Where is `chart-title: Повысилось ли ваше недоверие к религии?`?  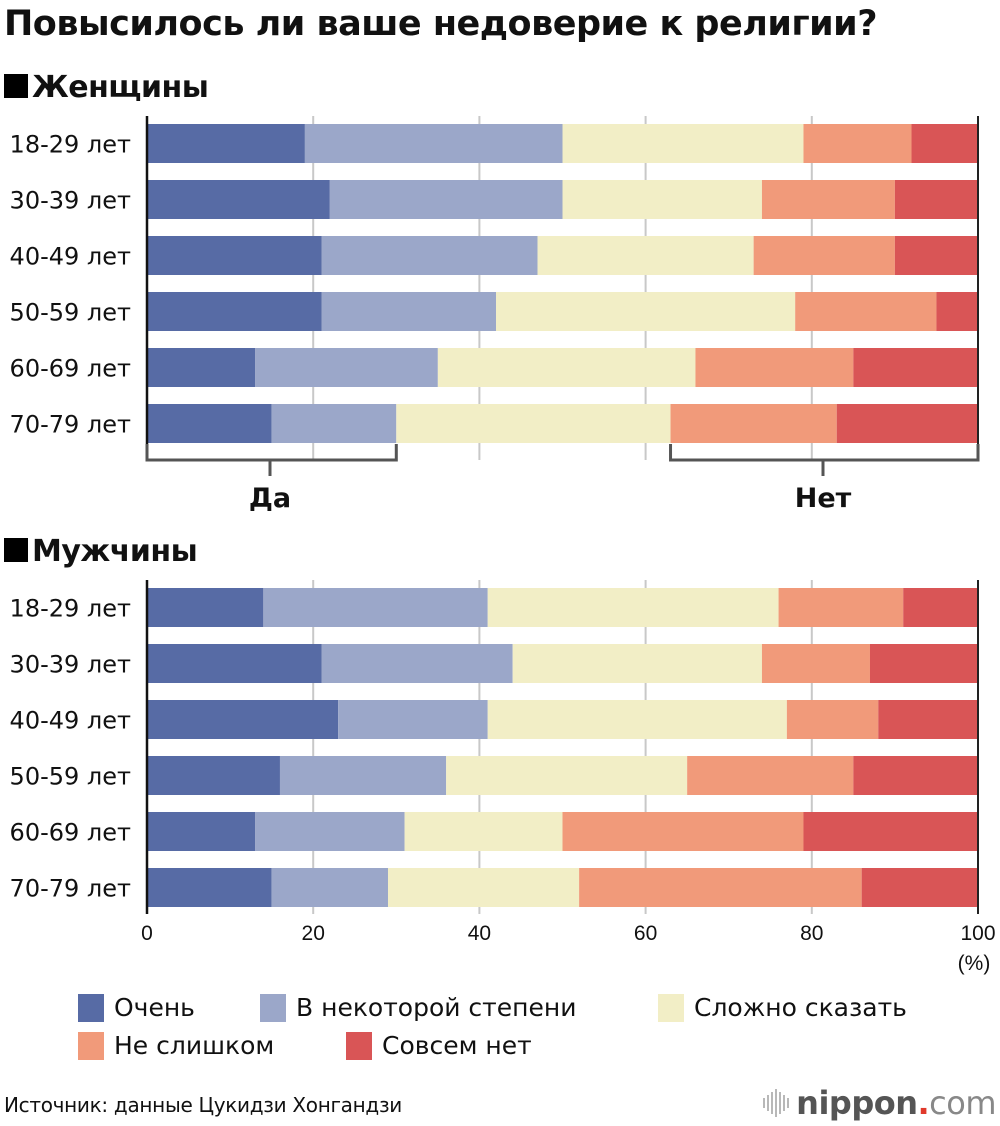 chart-title: Повысилось ли ваше недоверие к религии? is located at coordinates (441, 24).